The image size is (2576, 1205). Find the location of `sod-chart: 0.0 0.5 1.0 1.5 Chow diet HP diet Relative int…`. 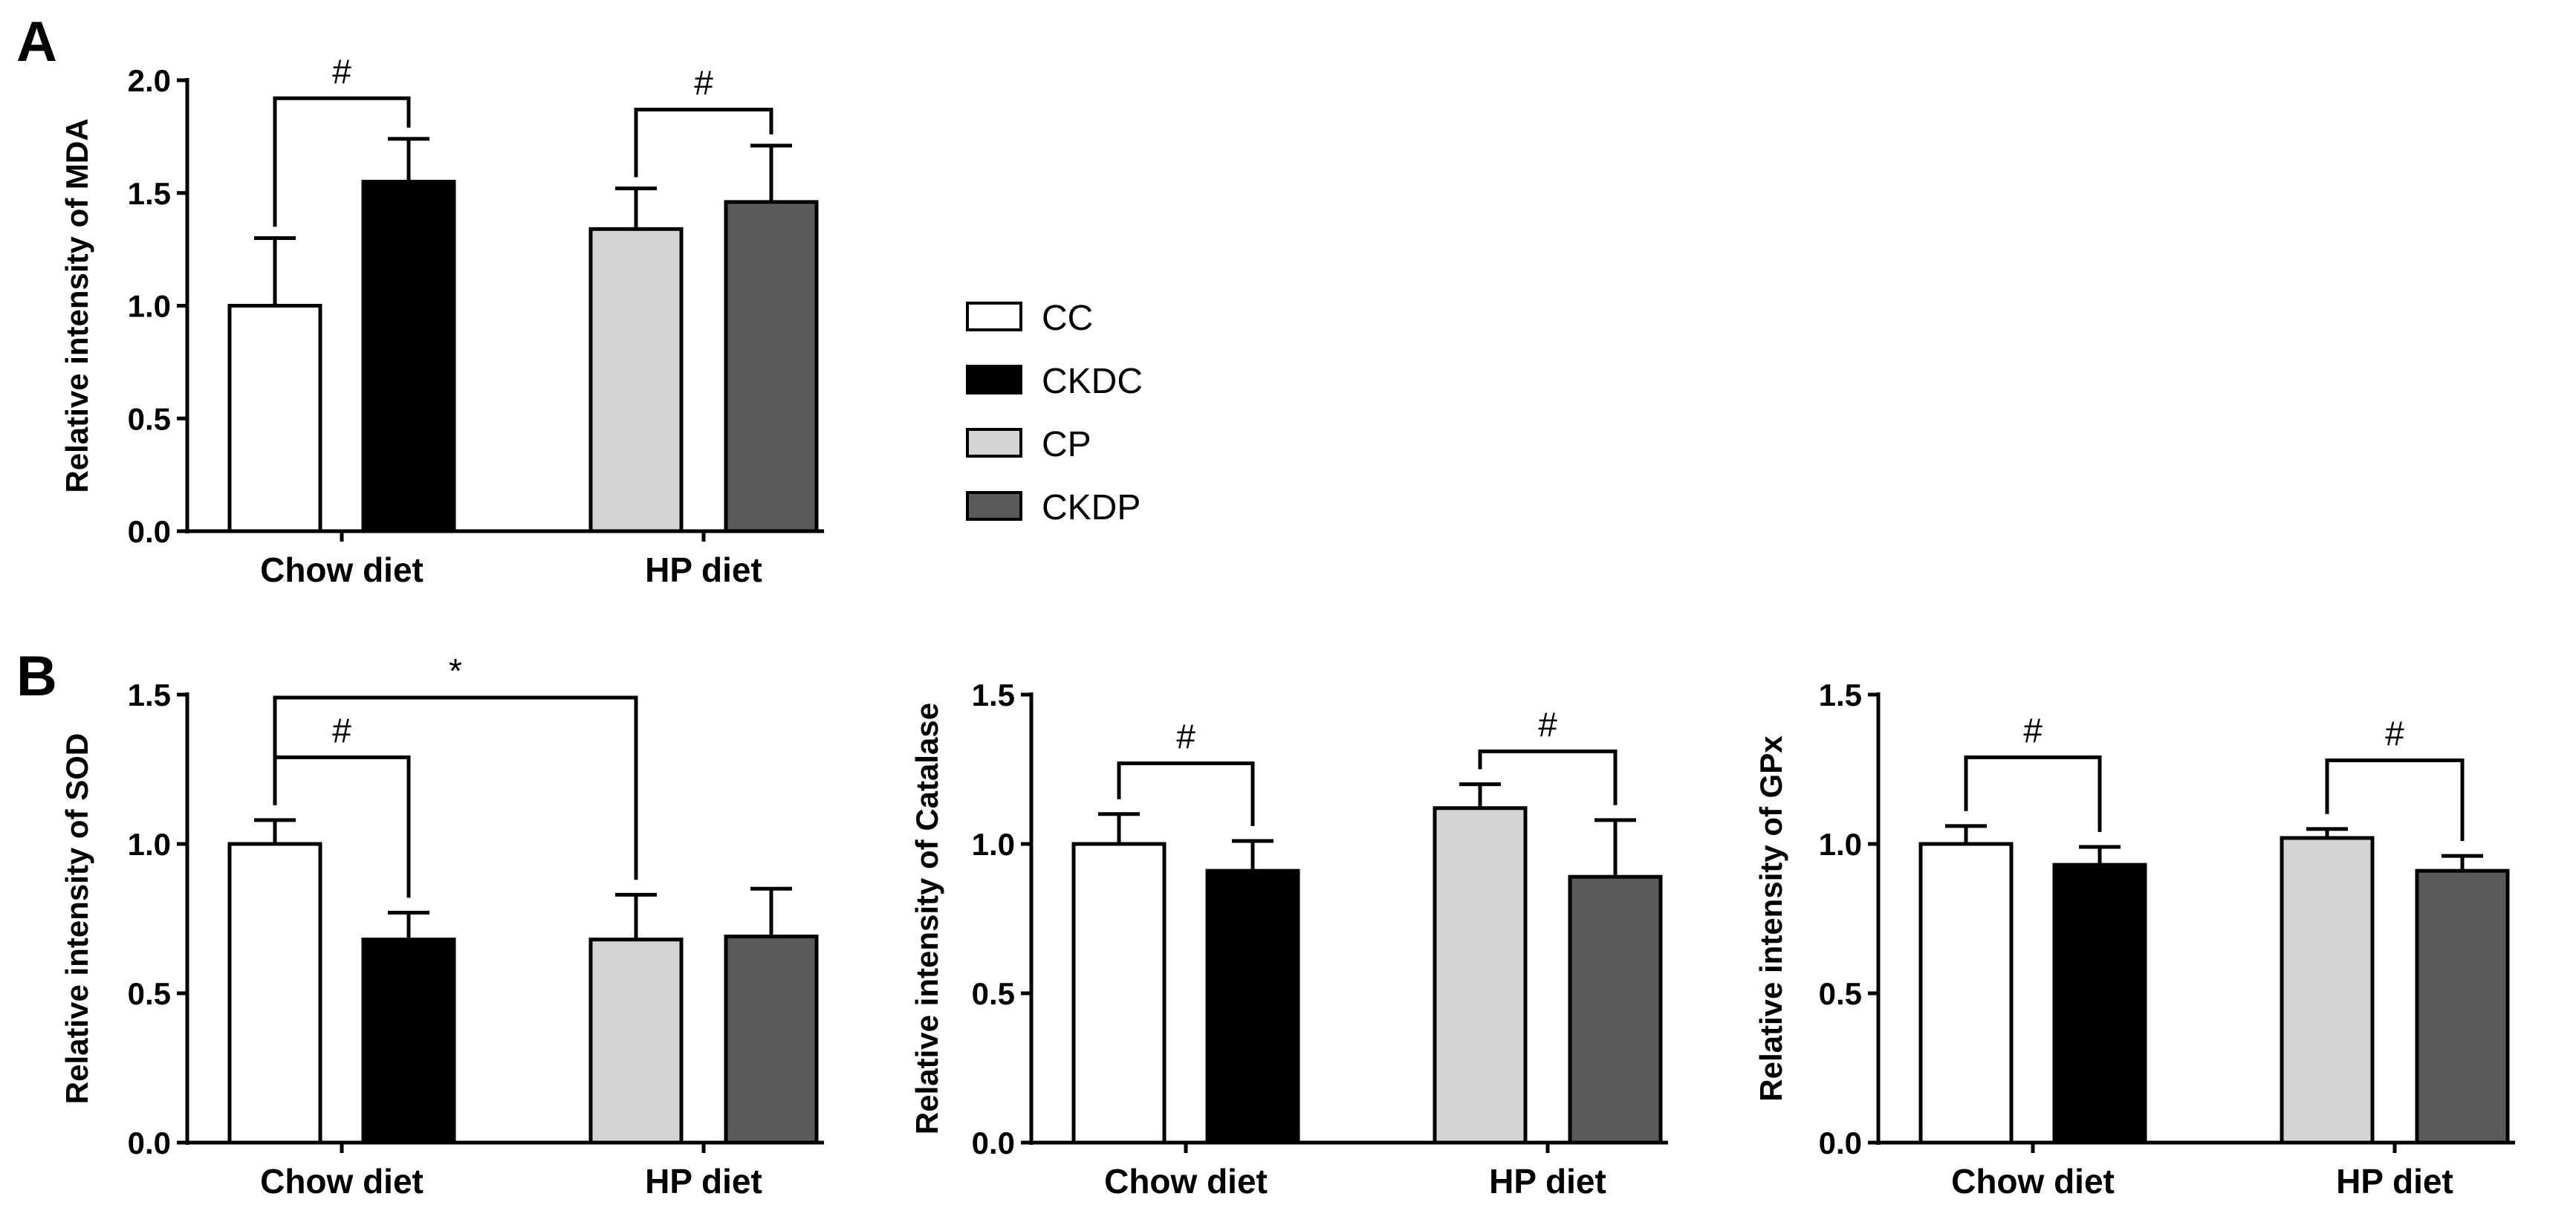

sod-chart: 0.0 0.5 1.0 1.5 Chow diet HP diet Relative int… is located at coordinates (441, 926).